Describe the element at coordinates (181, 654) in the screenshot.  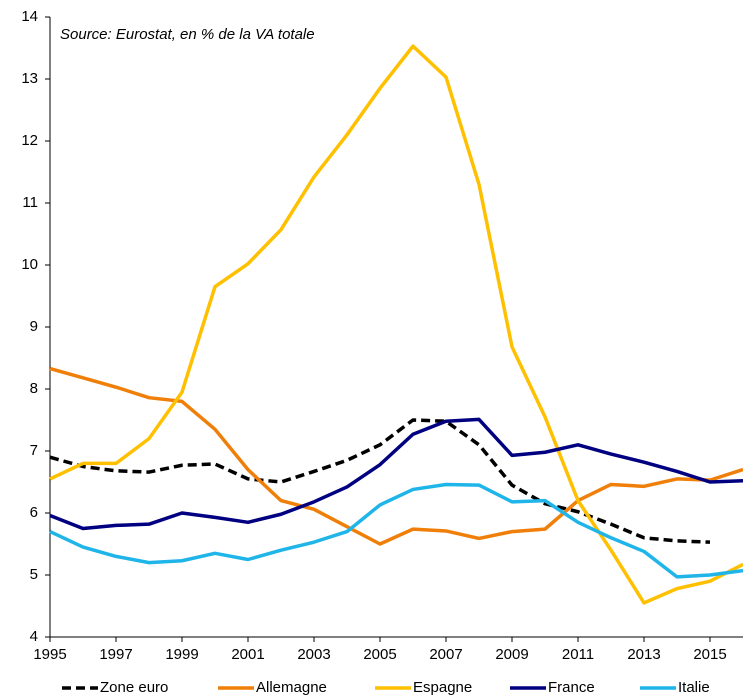
I see `x-tick-label: 1999` at that location.